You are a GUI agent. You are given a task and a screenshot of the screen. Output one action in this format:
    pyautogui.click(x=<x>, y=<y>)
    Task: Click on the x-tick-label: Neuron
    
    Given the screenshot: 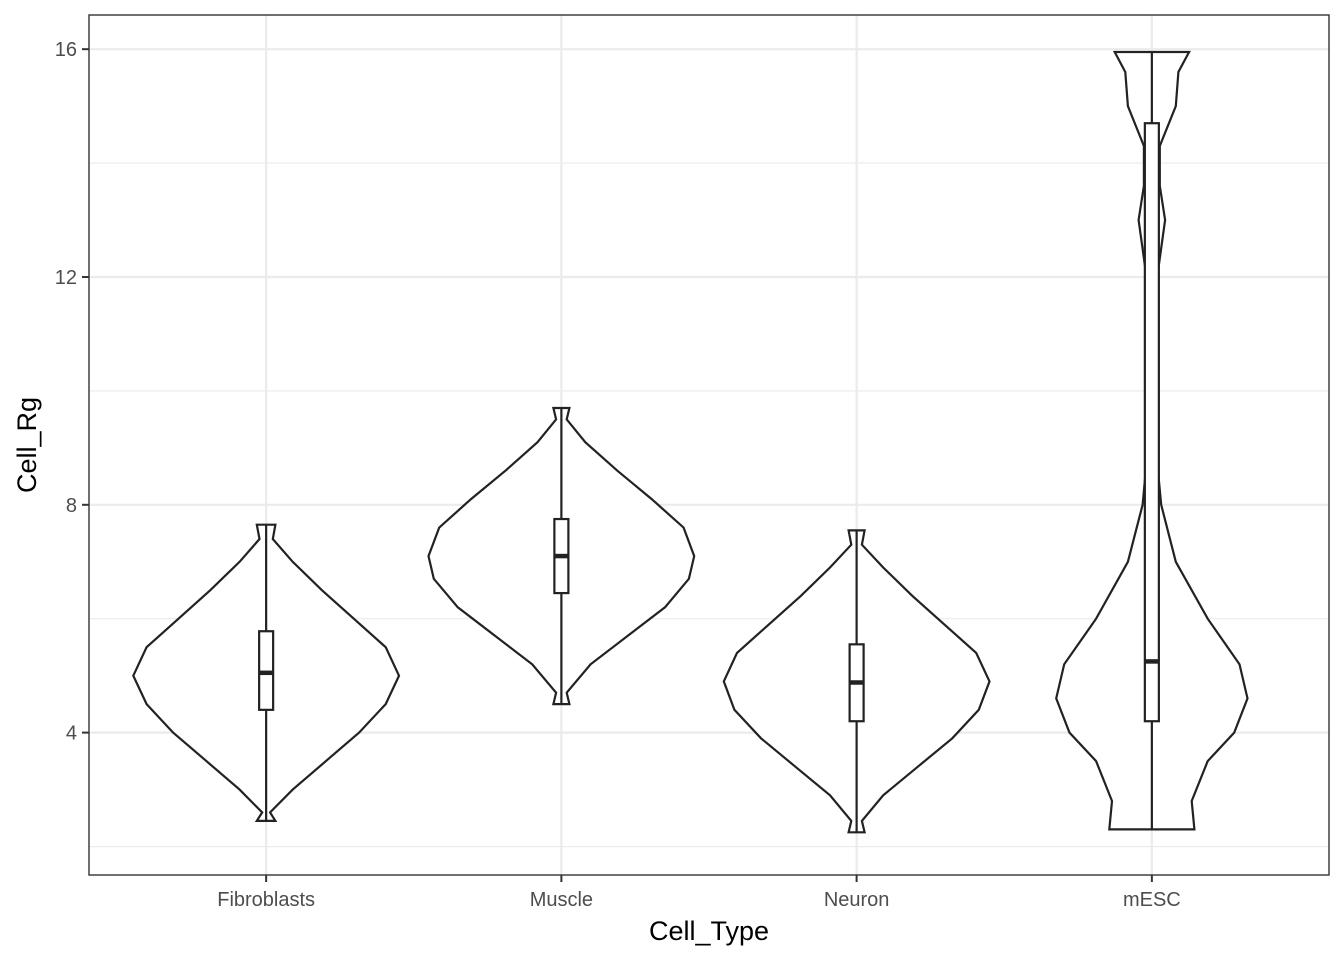 What is the action you would take?
    pyautogui.click(x=857, y=900)
    